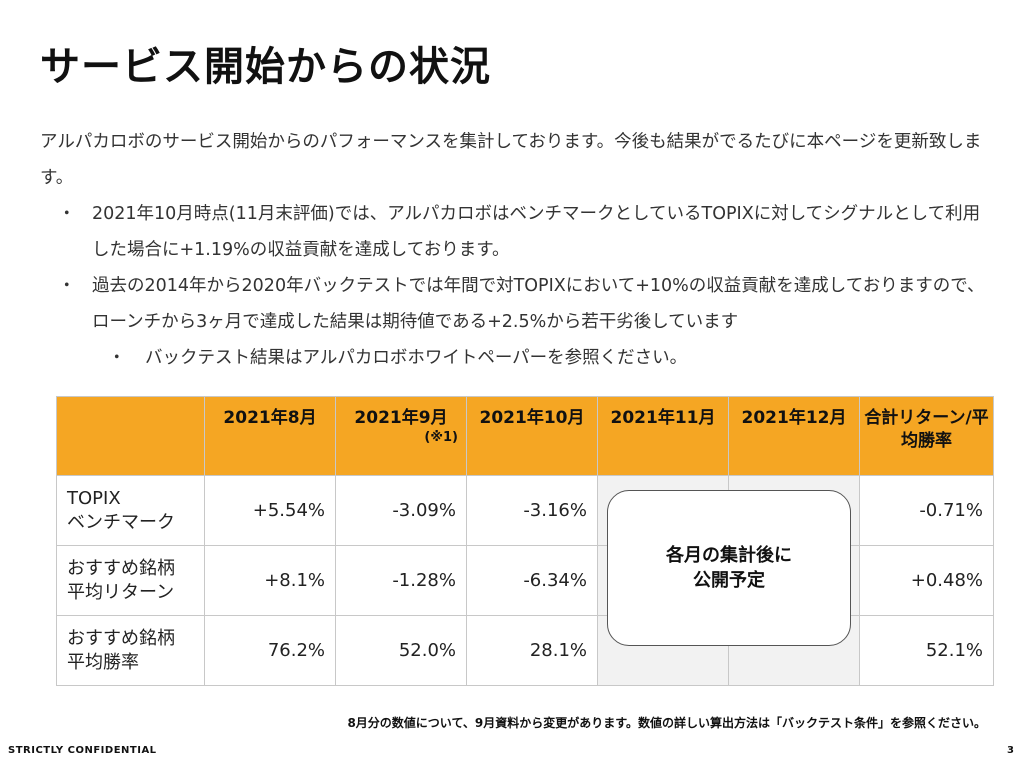 The width and height of the screenshot is (1024, 765). I want to click on cell-aug: +8.1%, so click(270, 580).